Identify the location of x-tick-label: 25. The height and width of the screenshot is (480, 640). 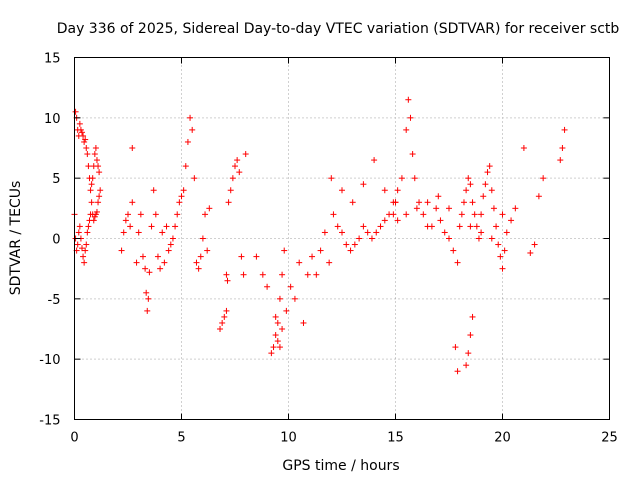
(609, 438).